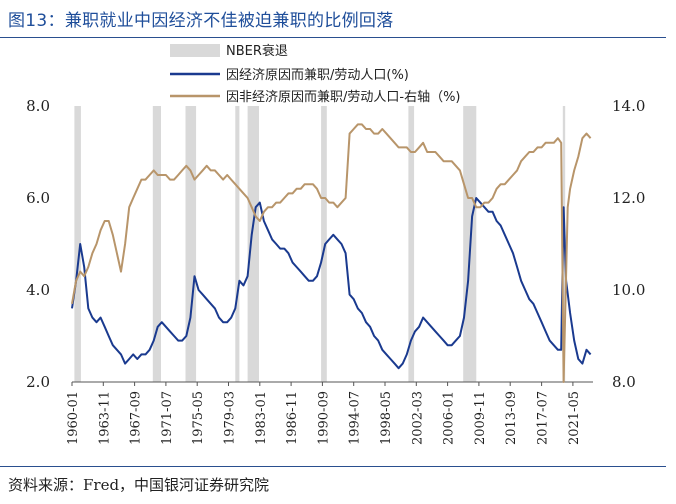 Image resolution: width=676 pixels, height=504 pixels. Describe the element at coordinates (230, 418) in the screenshot. I see `x-tick-label: 1979-03` at that location.